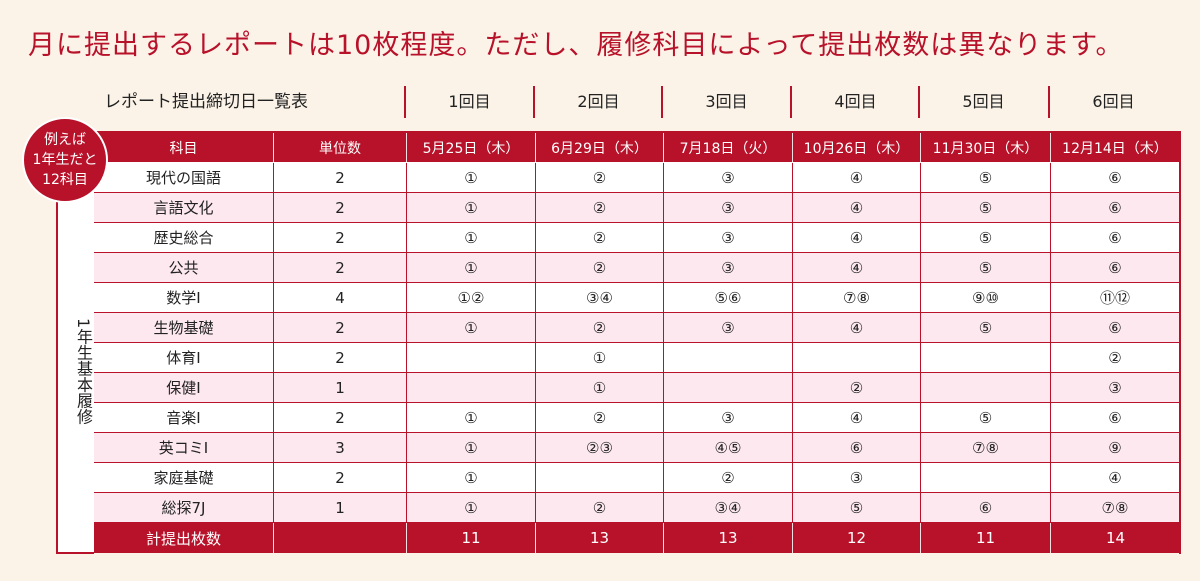 The width and height of the screenshot is (1200, 581). What do you see at coordinates (600, 448) in the screenshot?
I see `table-cell-report: ②③` at bounding box center [600, 448].